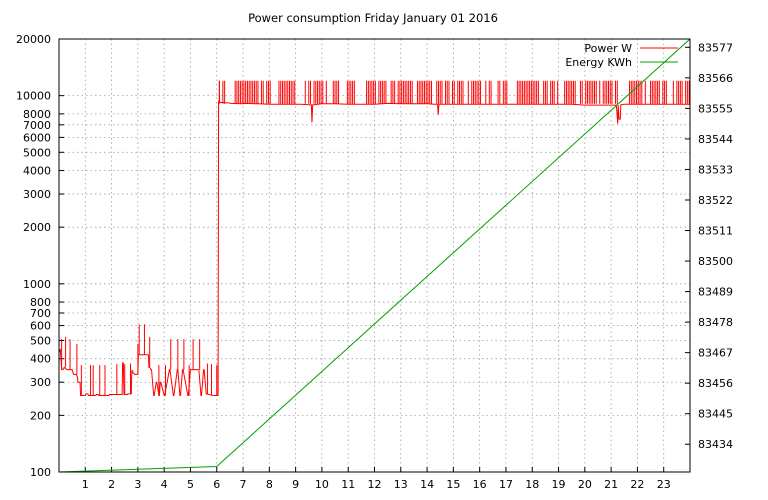 Image resolution: width=768 pixels, height=500 pixels. What do you see at coordinates (37, 194) in the screenshot?
I see `y-tick-label: 3000` at bounding box center [37, 194].